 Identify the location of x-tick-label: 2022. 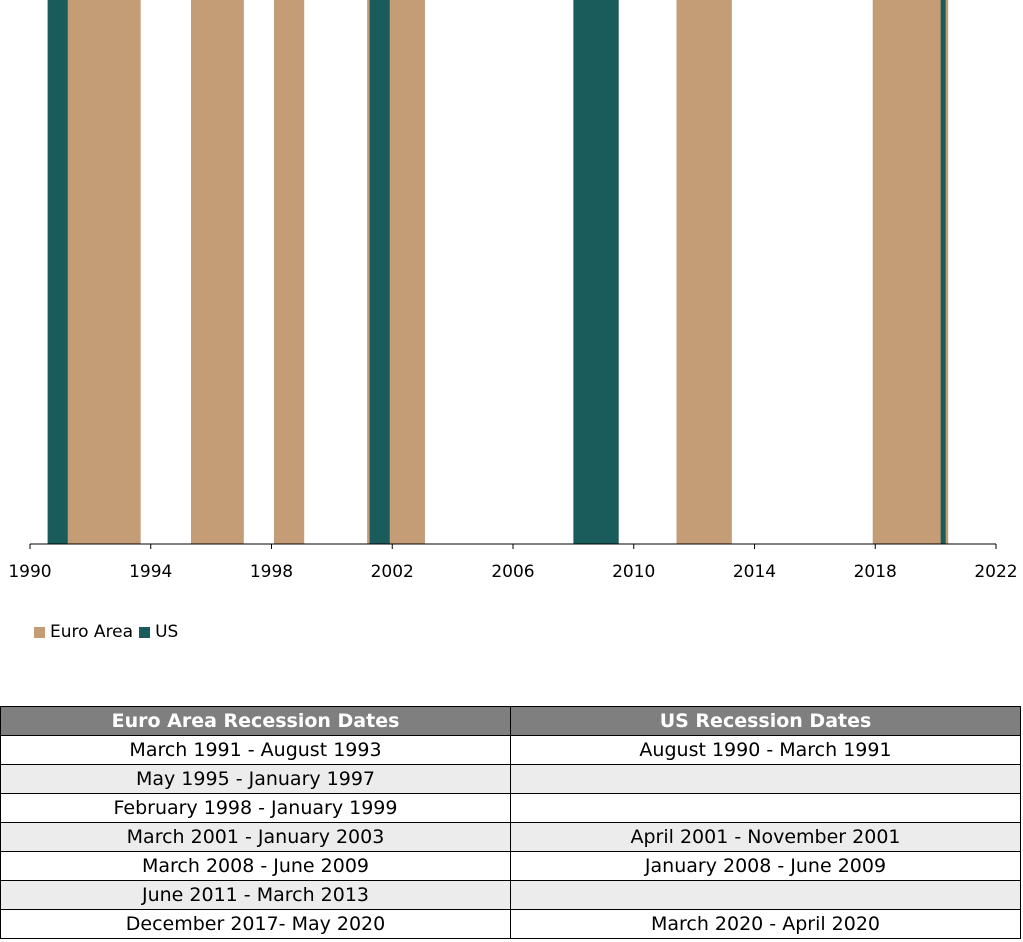
(995, 572).